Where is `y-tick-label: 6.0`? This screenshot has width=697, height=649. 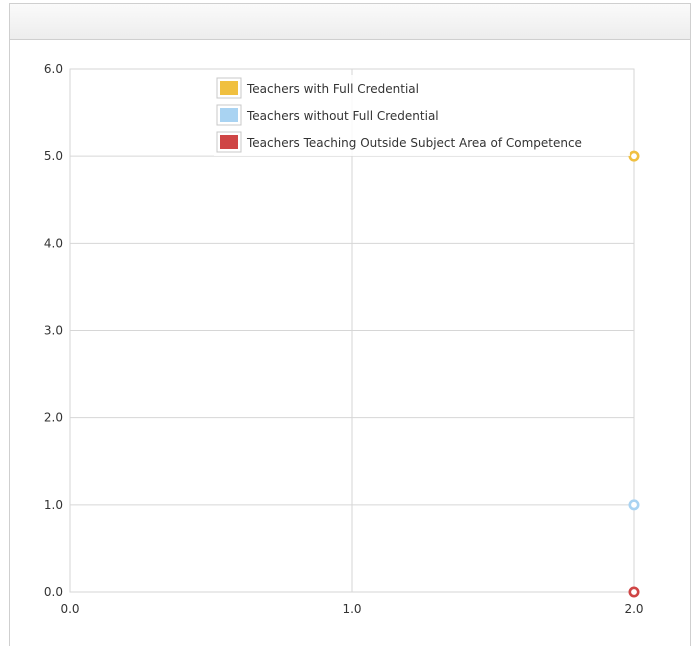 y-tick-label: 6.0 is located at coordinates (53, 69).